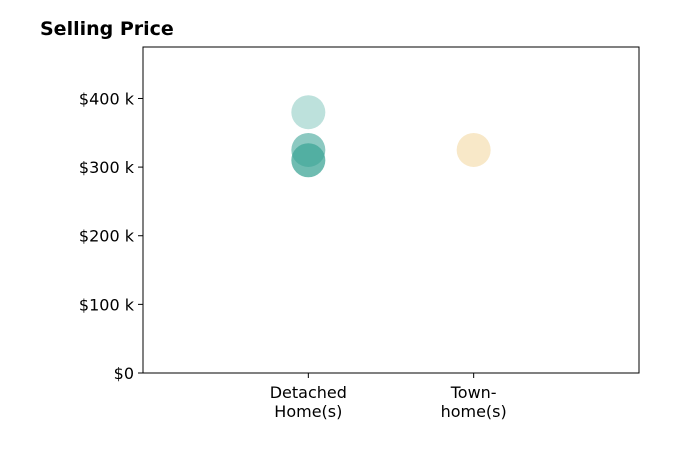 The height and width of the screenshot is (462, 679). What do you see at coordinates (308, 402) in the screenshot?
I see `x-tick-label-0: Detached Home(s)` at bounding box center [308, 402].